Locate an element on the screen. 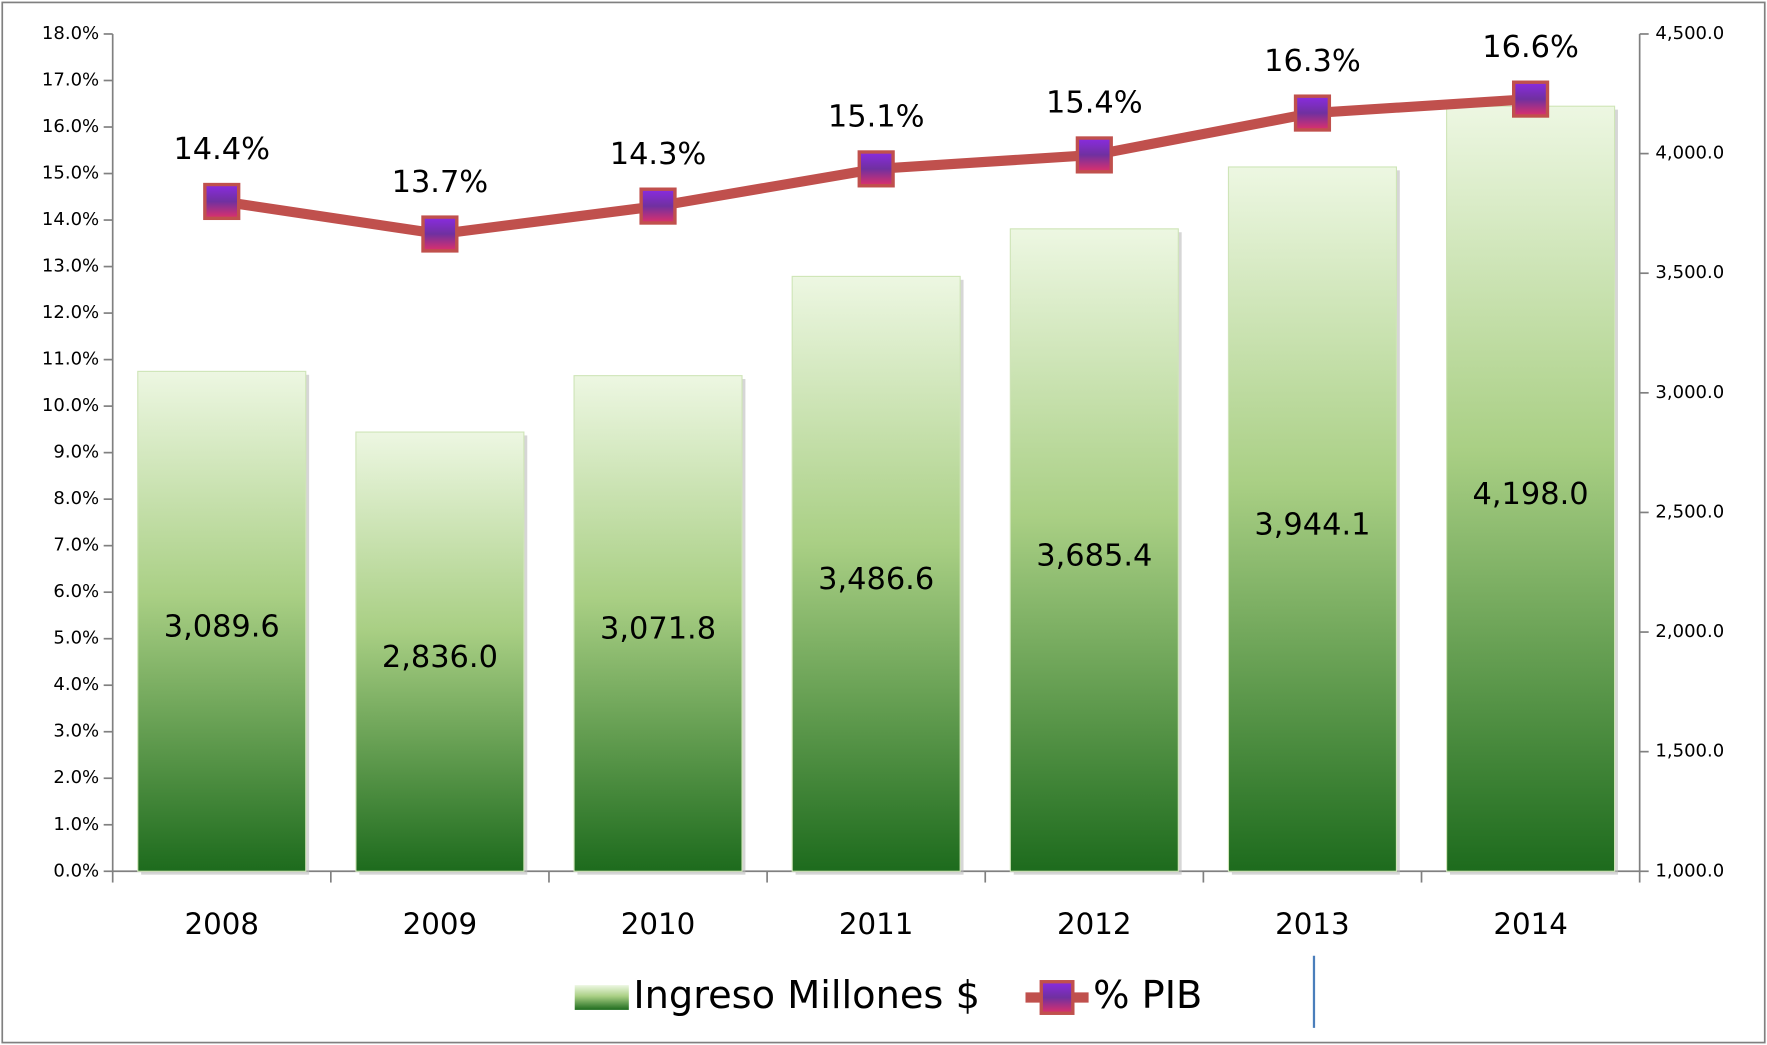 This screenshot has width=1767, height=1045. y-tick-label: 5.0% is located at coordinates (76, 638).